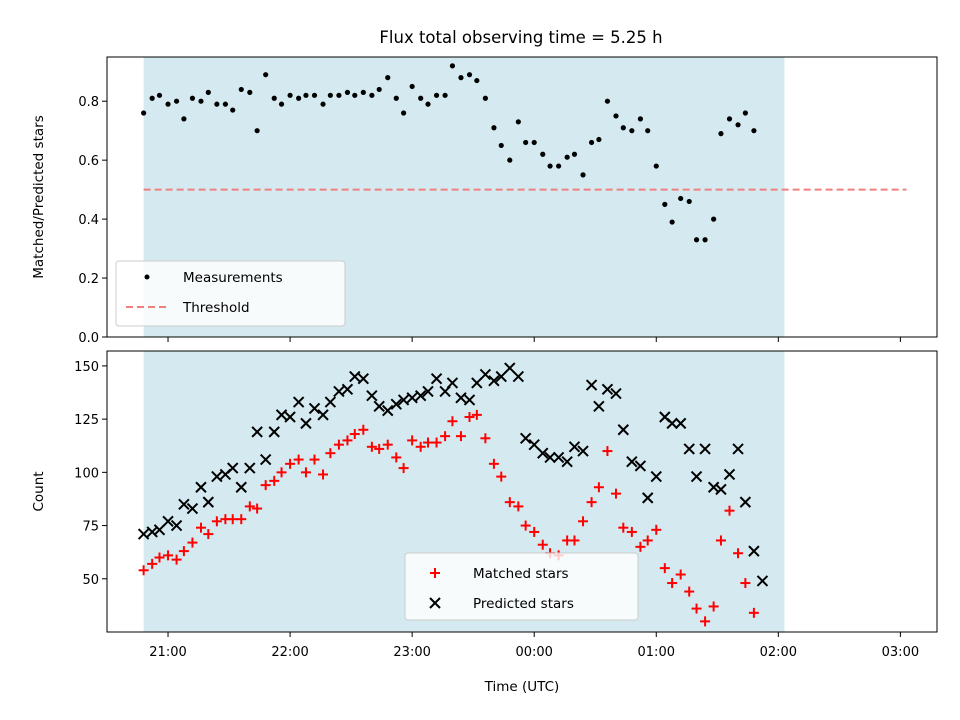 Image resolution: width=960 pixels, height=720 pixels. I want to click on x-tick-label: 00:00, so click(533, 652).